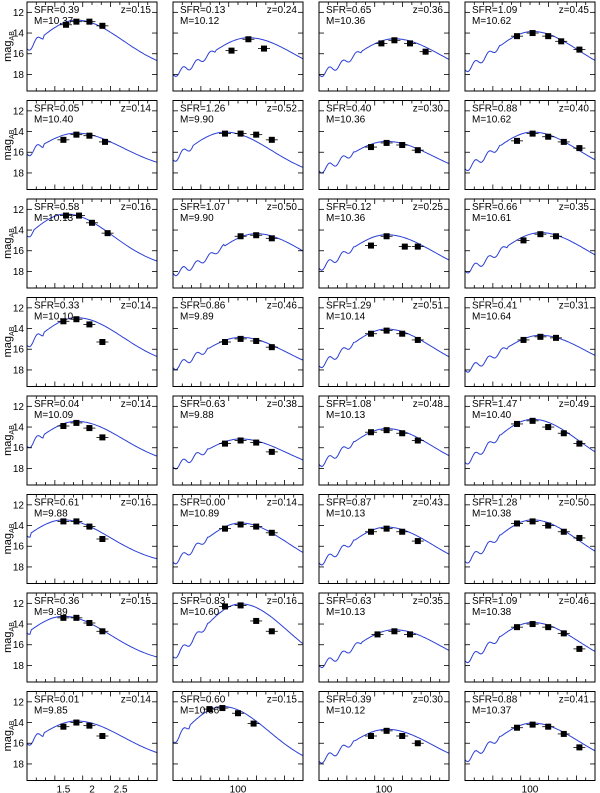 The height and width of the screenshot is (793, 600). I want to click on mass-label: M=10.37, so click(492, 711).